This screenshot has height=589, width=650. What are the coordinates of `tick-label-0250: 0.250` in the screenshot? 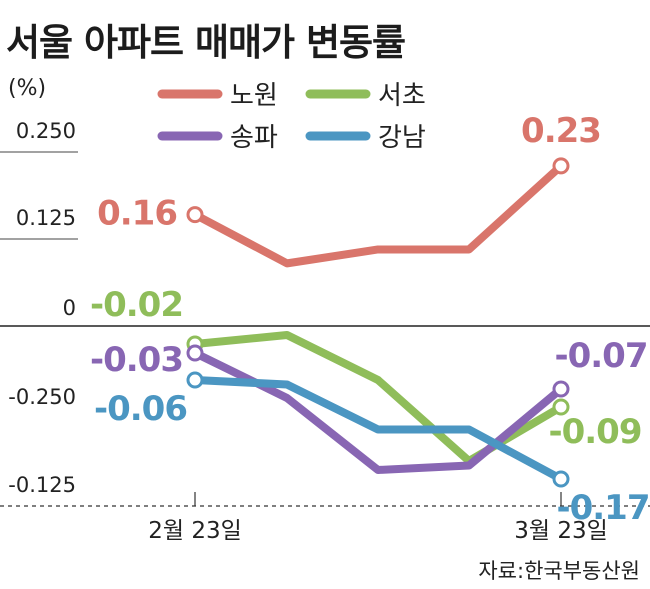 It's located at (46, 131).